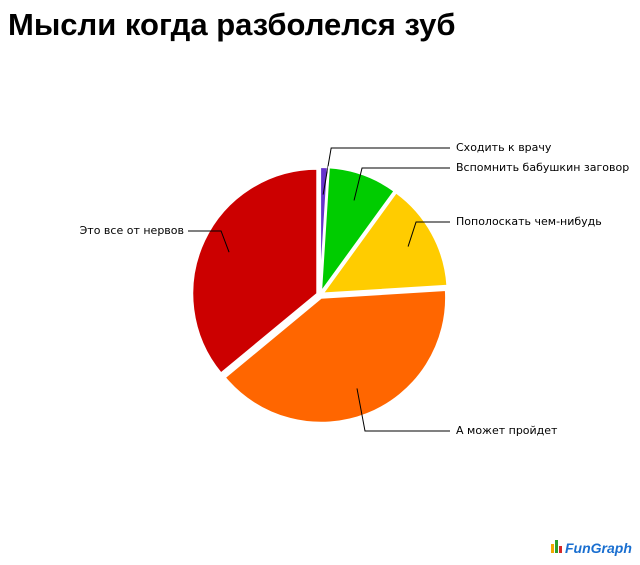 This screenshot has height=565, width=640. Describe the element at coordinates (504, 147) in the screenshot. I see `slice-label: Сходить к врачу` at that location.